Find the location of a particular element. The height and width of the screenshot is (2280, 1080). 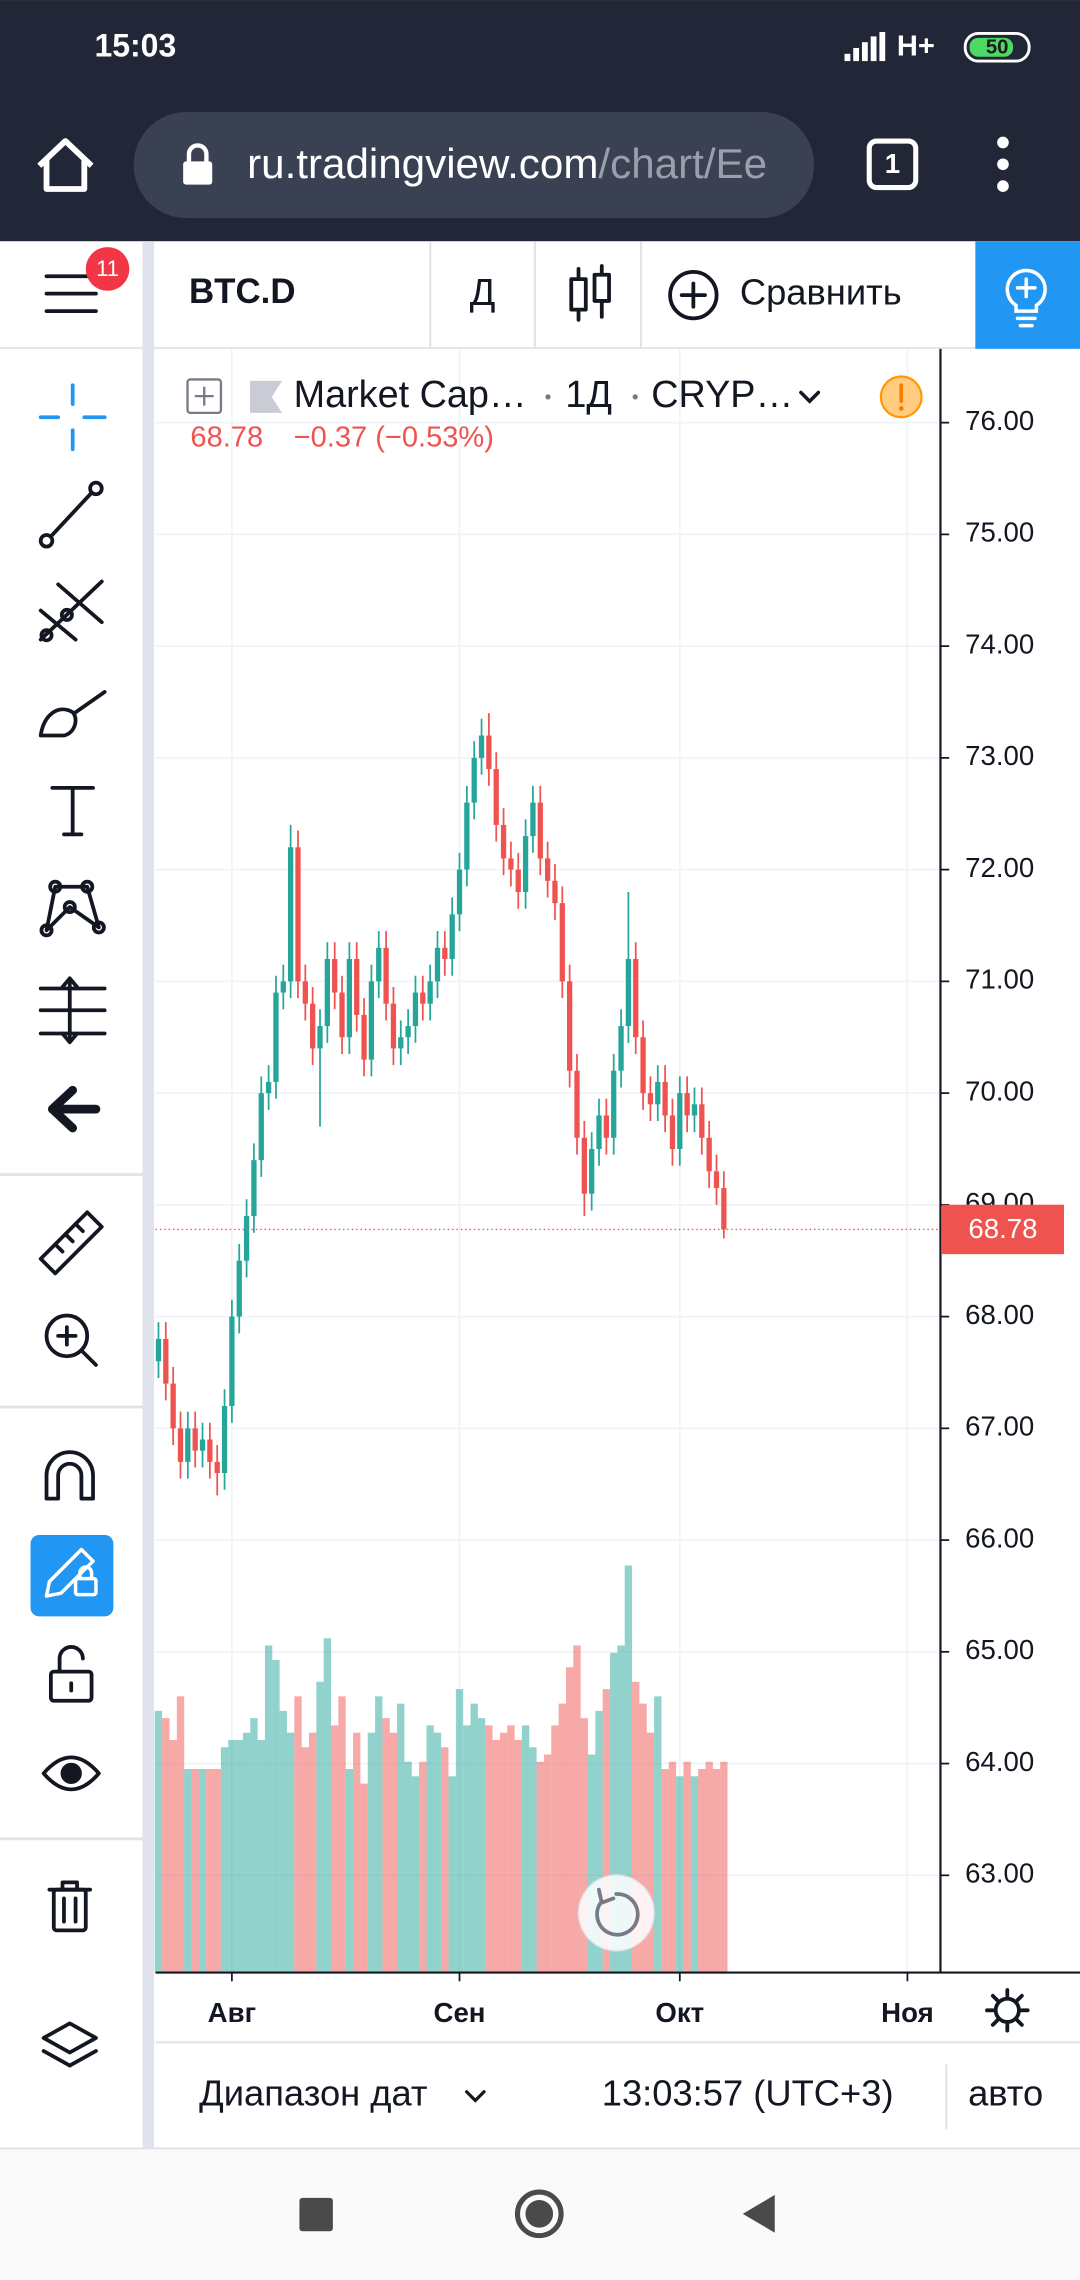

home-button is located at coordinates (65, 165).